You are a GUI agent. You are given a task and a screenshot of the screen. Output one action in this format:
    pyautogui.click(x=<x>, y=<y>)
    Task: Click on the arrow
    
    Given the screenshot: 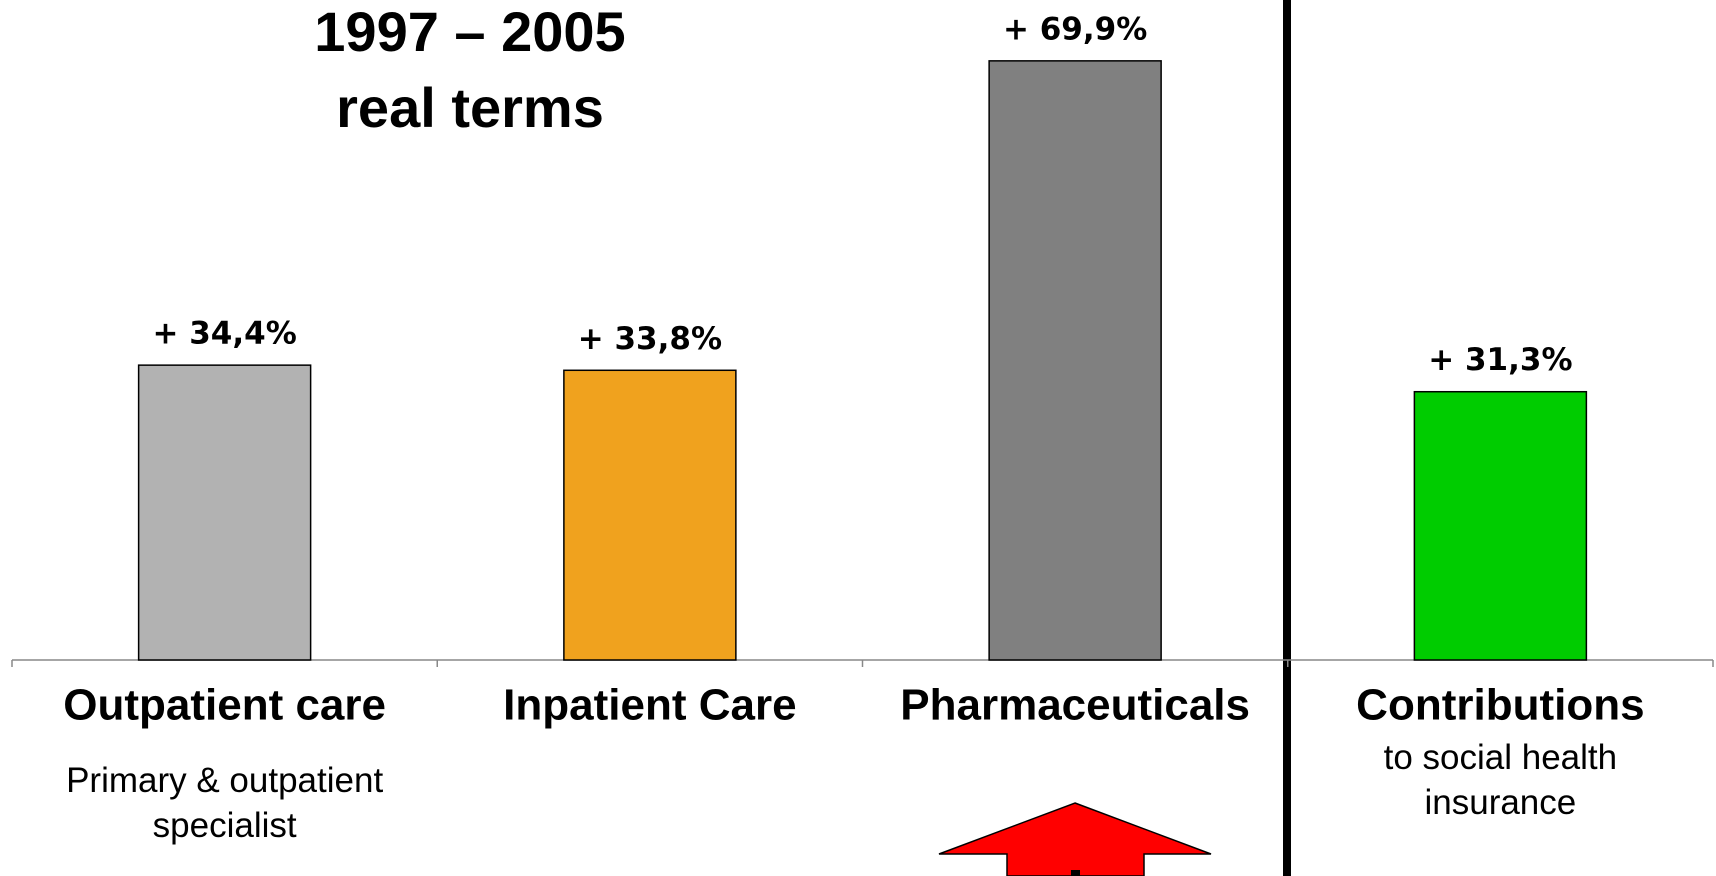 What is the action you would take?
    pyautogui.click(x=1075, y=839)
    